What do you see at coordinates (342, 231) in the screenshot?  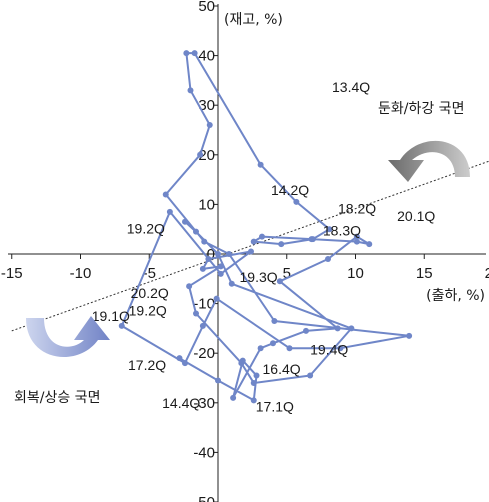 I see `quarter-label: 18.3Q` at bounding box center [342, 231].